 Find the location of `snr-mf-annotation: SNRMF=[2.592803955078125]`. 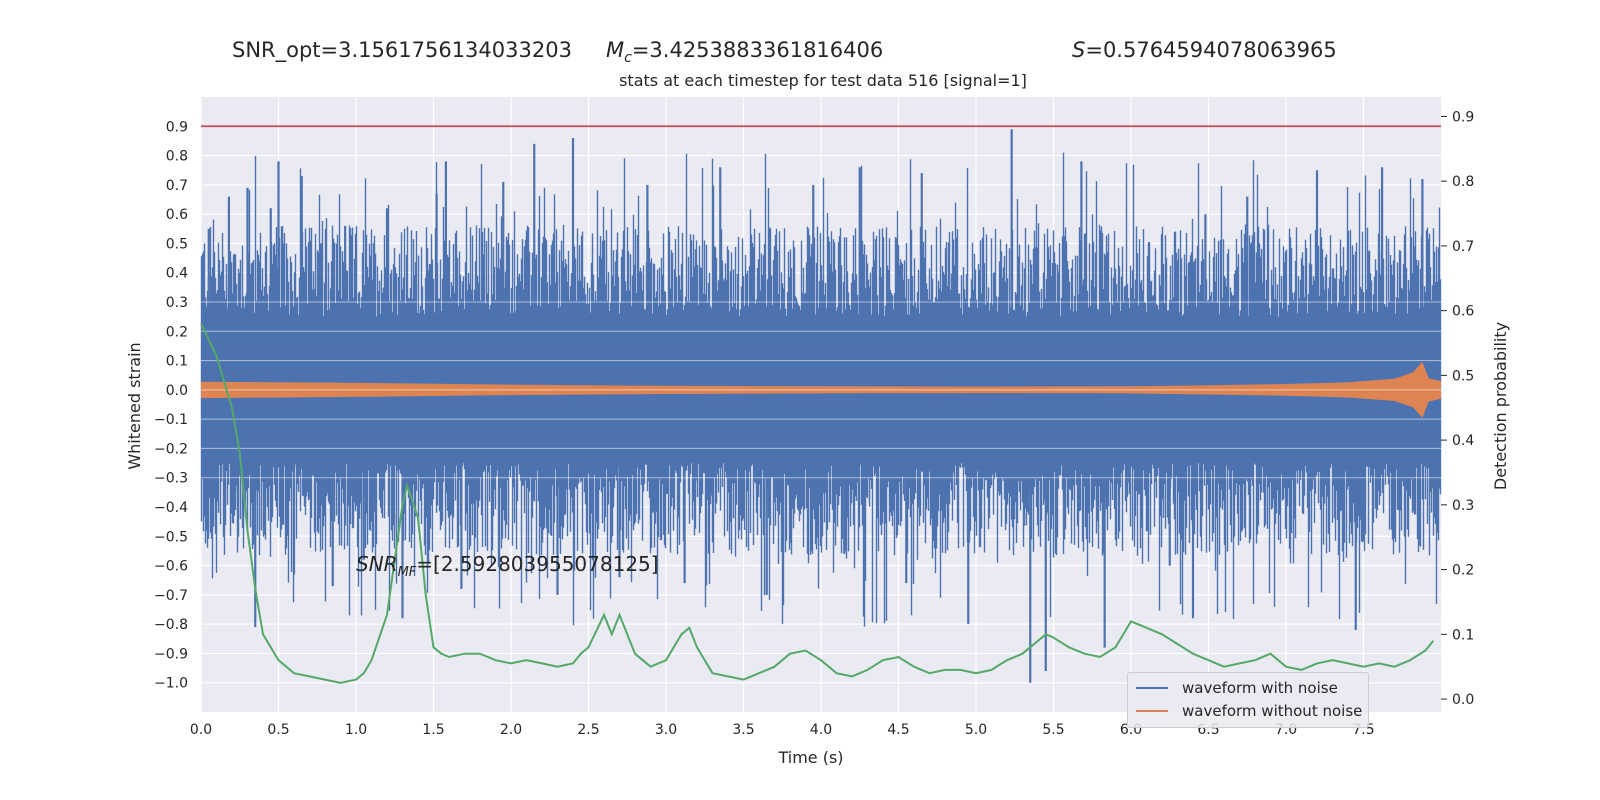

snr-mf-annotation: SNRMF=[2.592803955078125] is located at coordinates (507, 566).